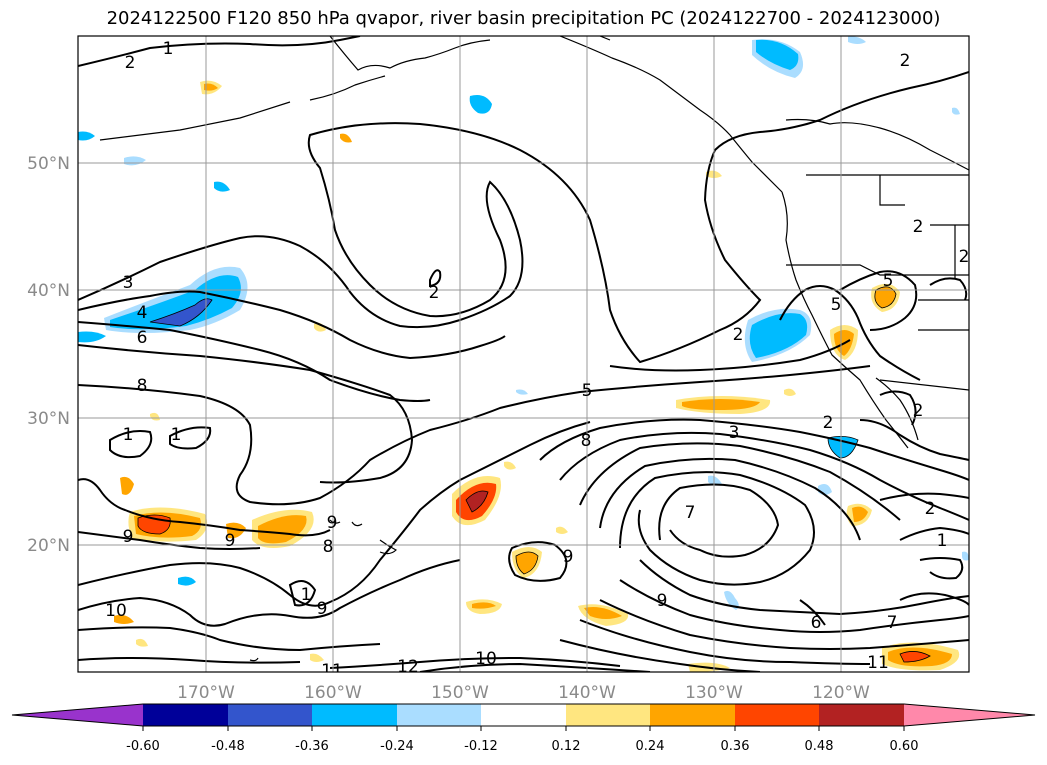 Image resolution: width=1047 pixels, height=765 pixels. Describe the element at coordinates (142, 313) in the screenshot. I see `contour-label: 4` at that location.